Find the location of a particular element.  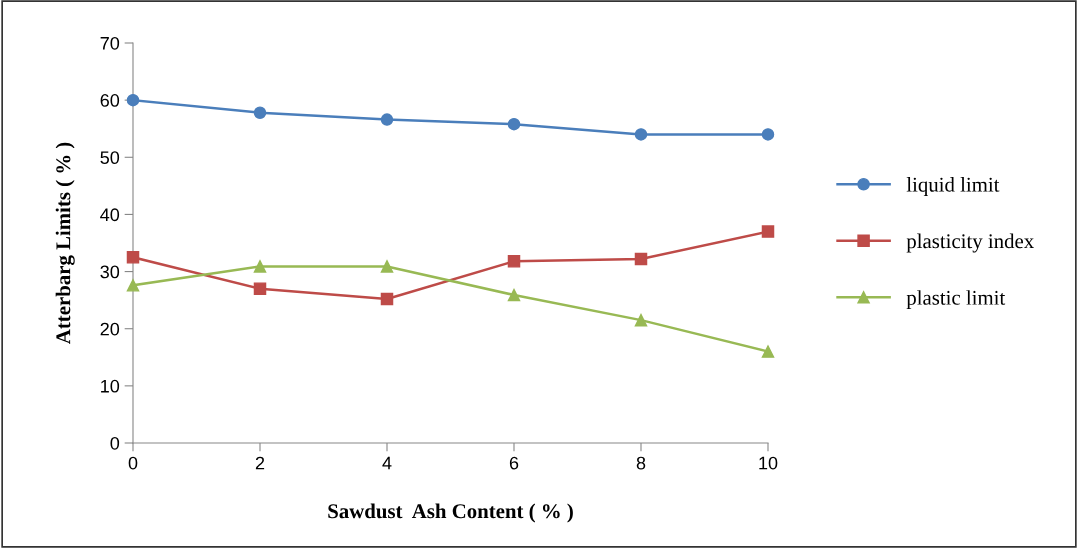

x-tick-label: 4 is located at coordinates (387, 463).